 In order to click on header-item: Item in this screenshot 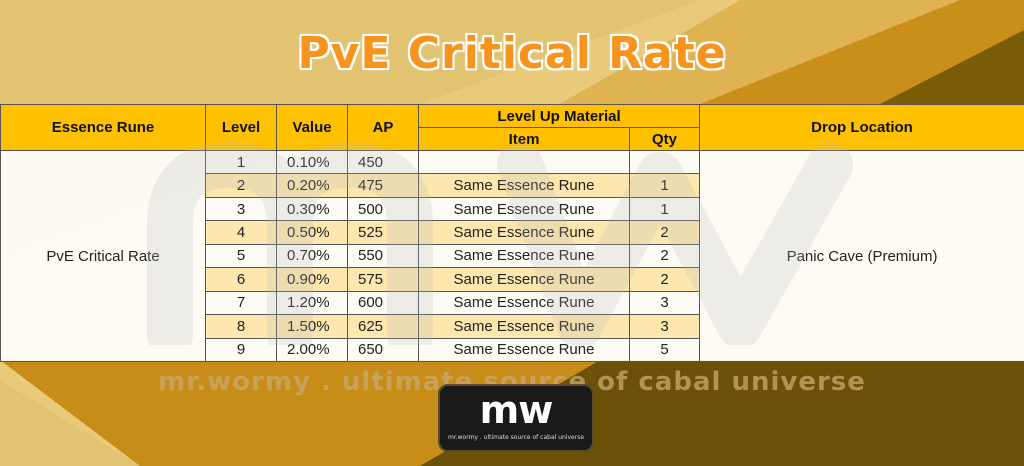, I will do `click(524, 139)`.